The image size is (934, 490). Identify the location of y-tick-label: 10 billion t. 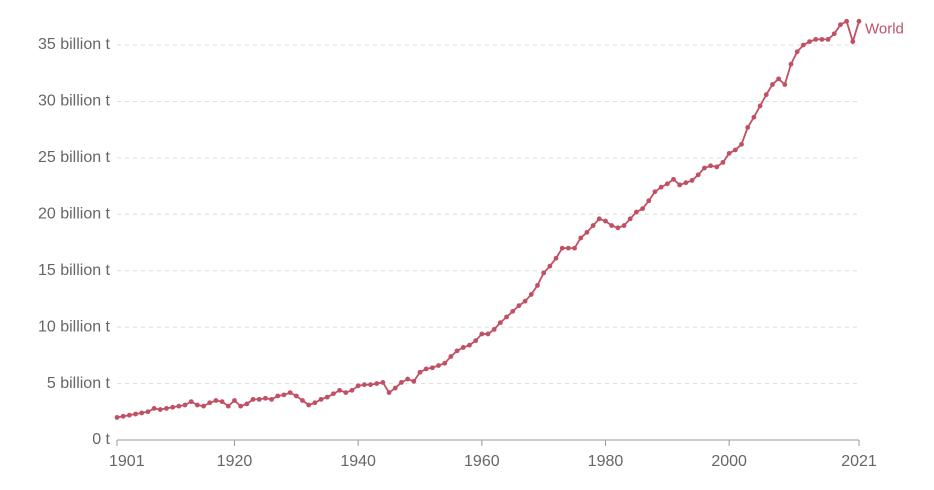
(74, 326).